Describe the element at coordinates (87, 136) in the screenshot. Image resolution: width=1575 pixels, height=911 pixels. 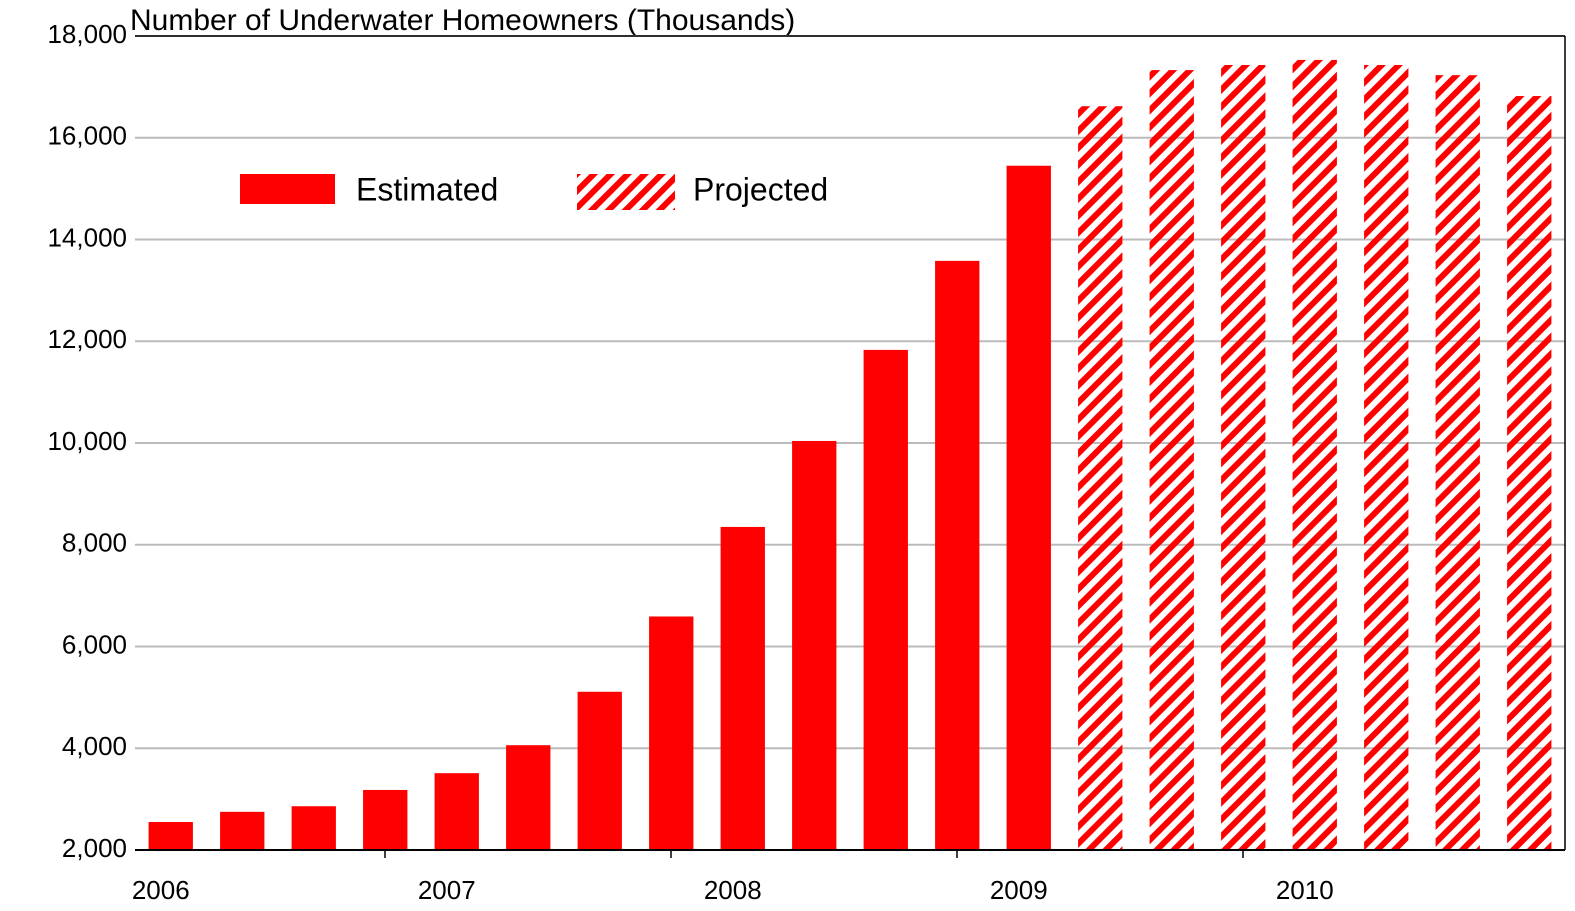
I see `y-tick-label: 16,000` at that location.